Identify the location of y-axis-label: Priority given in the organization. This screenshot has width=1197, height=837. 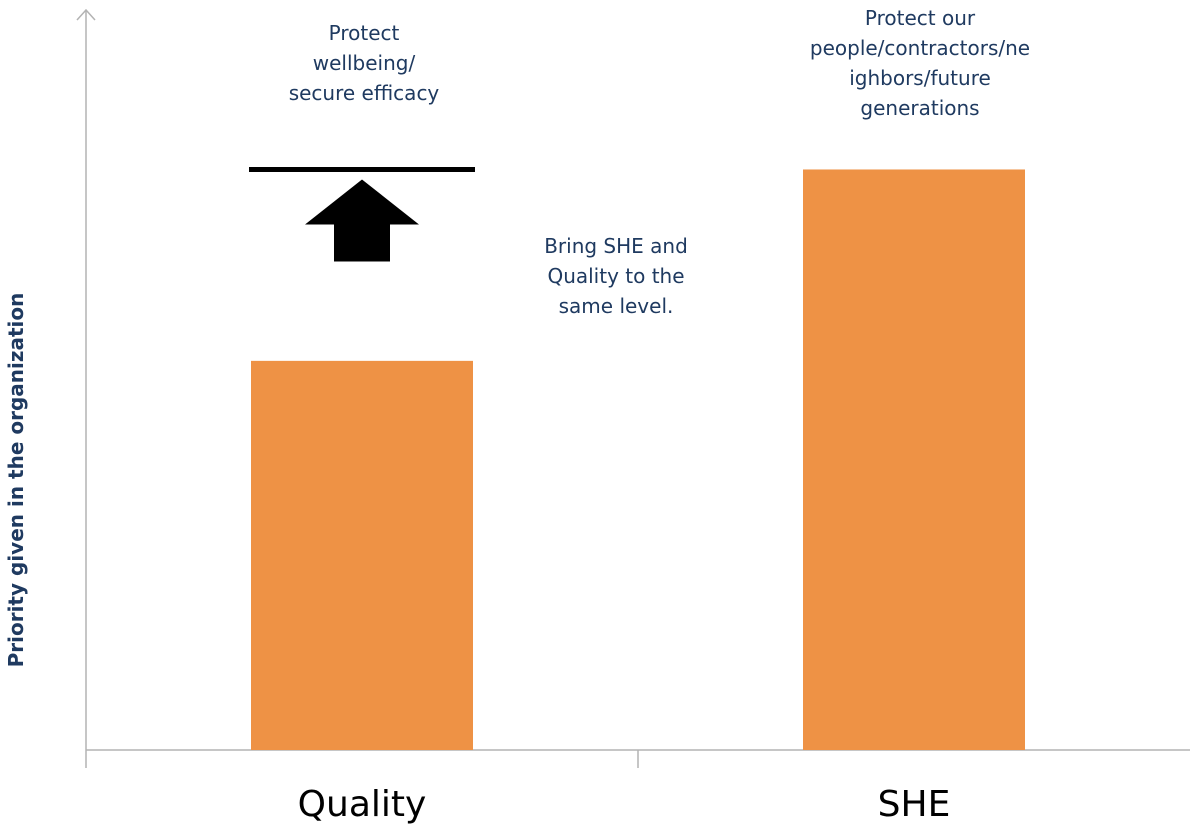
(16, 480).